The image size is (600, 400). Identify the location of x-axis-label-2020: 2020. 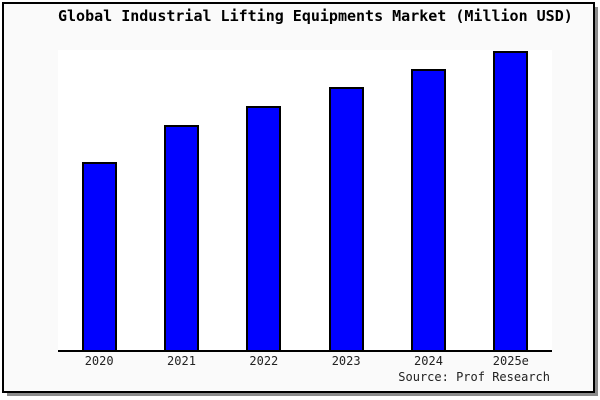
(99, 361).